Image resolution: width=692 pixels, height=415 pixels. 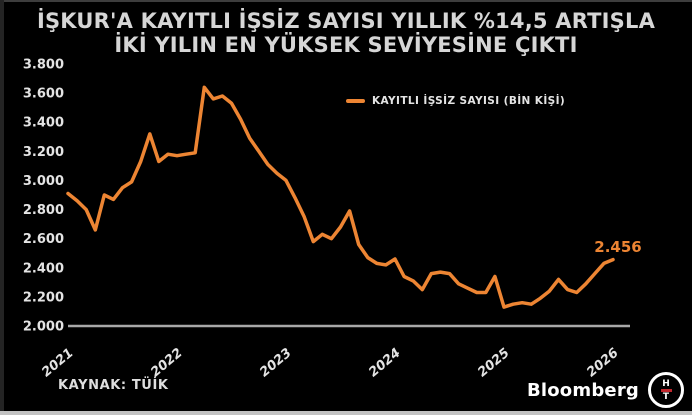 I want to click on ht-logo-letter-t: T, so click(x=666, y=396).